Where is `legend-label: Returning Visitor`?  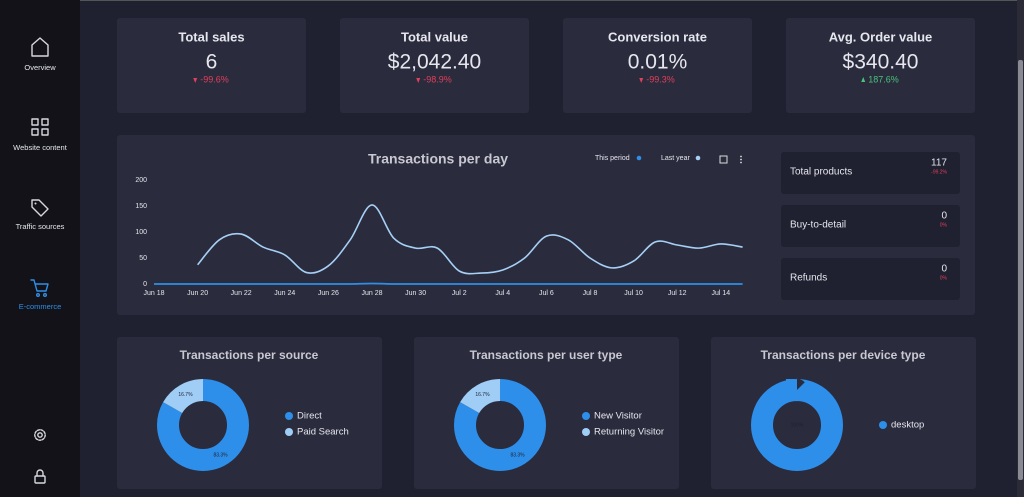 legend-label: Returning Visitor is located at coordinates (629, 432).